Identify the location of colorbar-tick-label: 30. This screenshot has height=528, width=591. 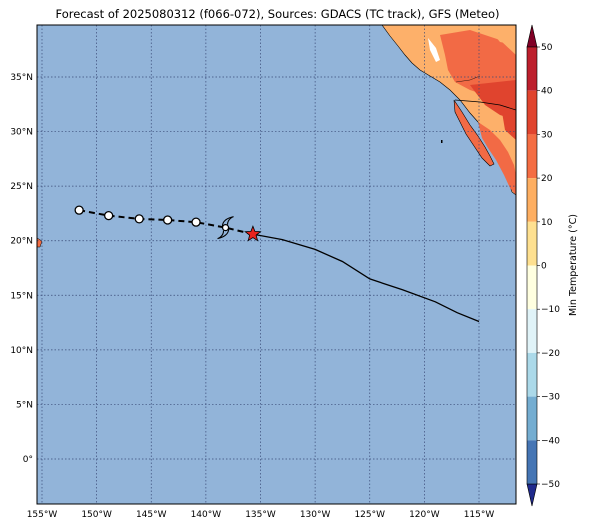
(547, 135).